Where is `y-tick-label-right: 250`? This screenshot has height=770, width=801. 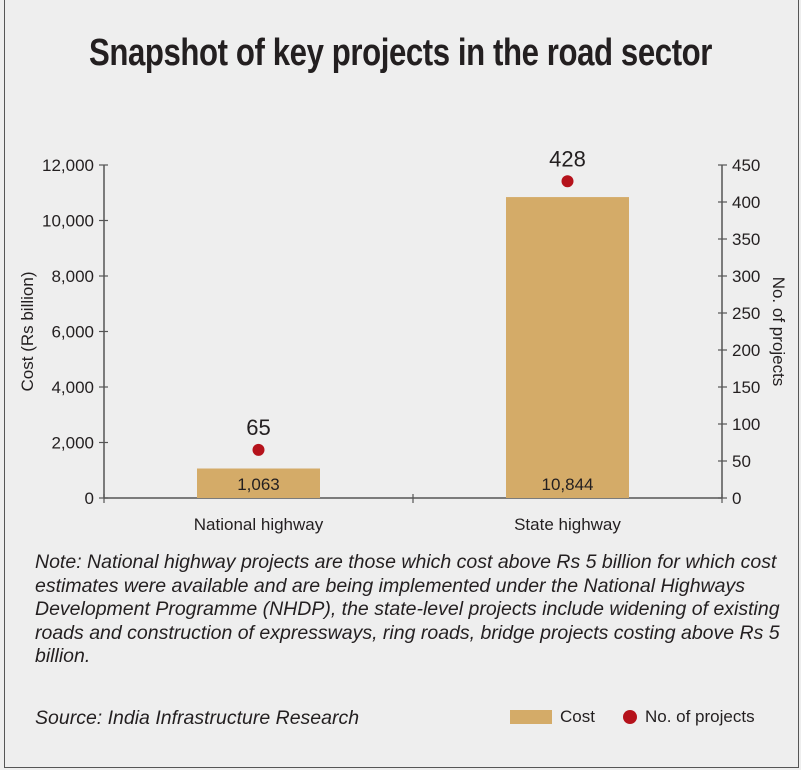
y-tick-label-right: 250 is located at coordinates (746, 313).